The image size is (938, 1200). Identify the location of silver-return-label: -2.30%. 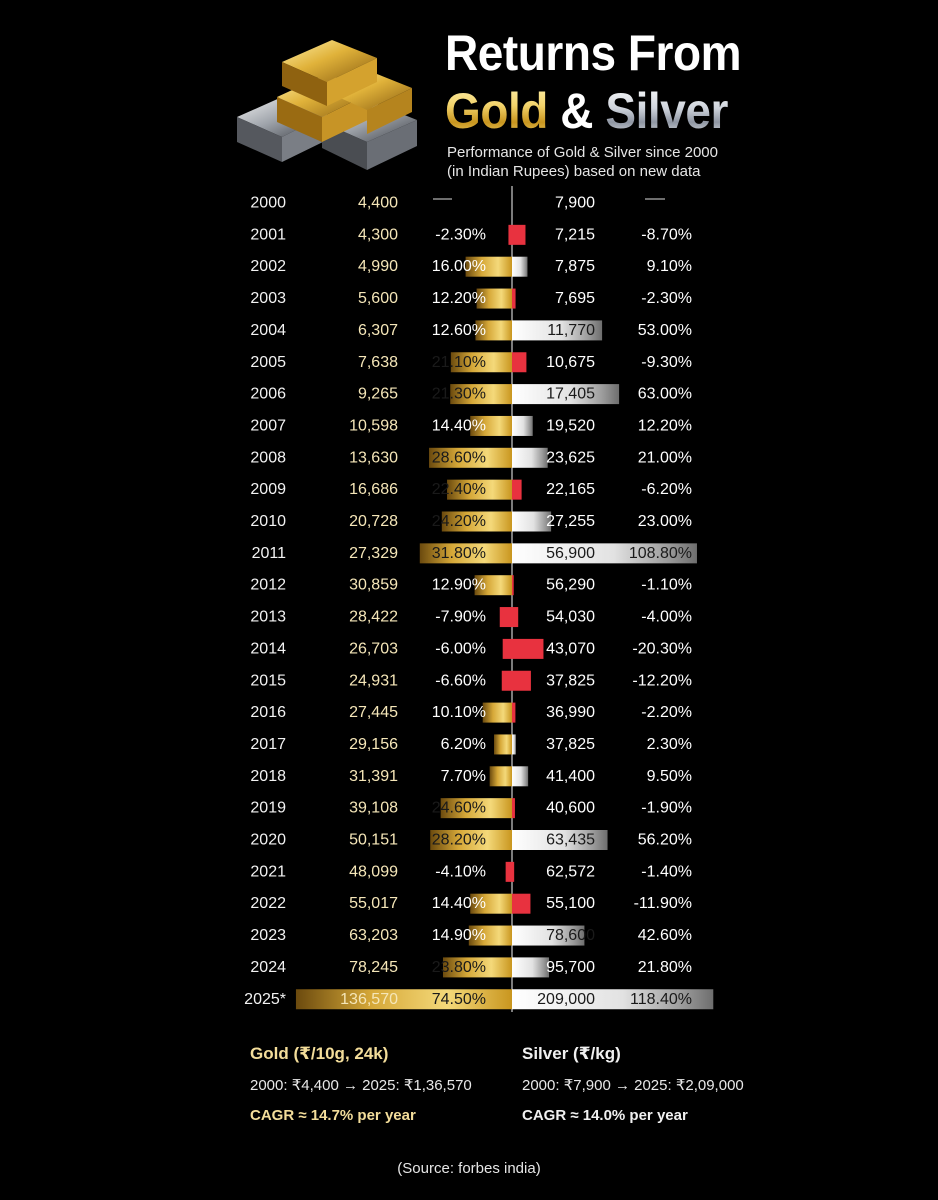
(666, 298).